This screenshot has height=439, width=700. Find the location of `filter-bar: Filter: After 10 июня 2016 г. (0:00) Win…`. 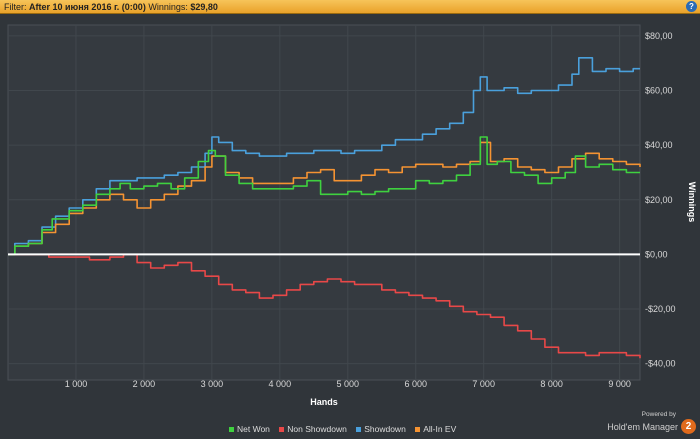

filter-bar: Filter: After 10 июня 2016 г. (0:00) Win… is located at coordinates (350, 7).